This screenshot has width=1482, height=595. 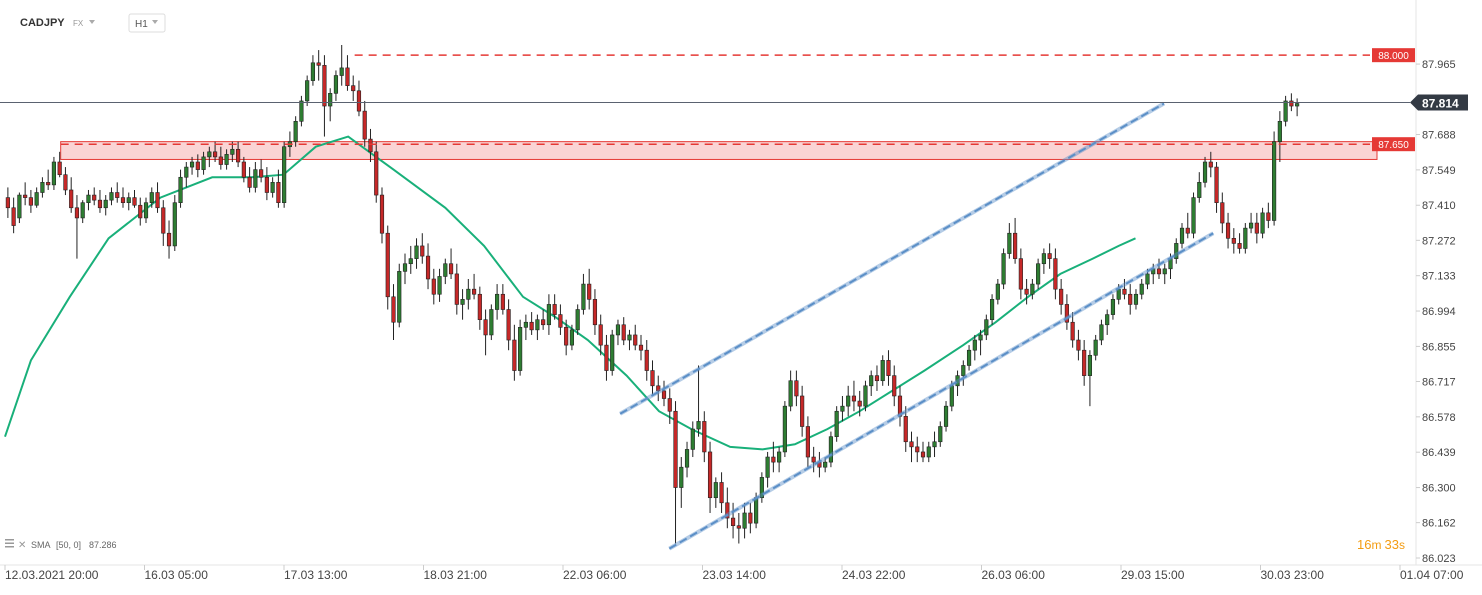 What do you see at coordinates (884, 55) in the screenshot?
I see `price-level-88.000: 88.000` at bounding box center [884, 55].